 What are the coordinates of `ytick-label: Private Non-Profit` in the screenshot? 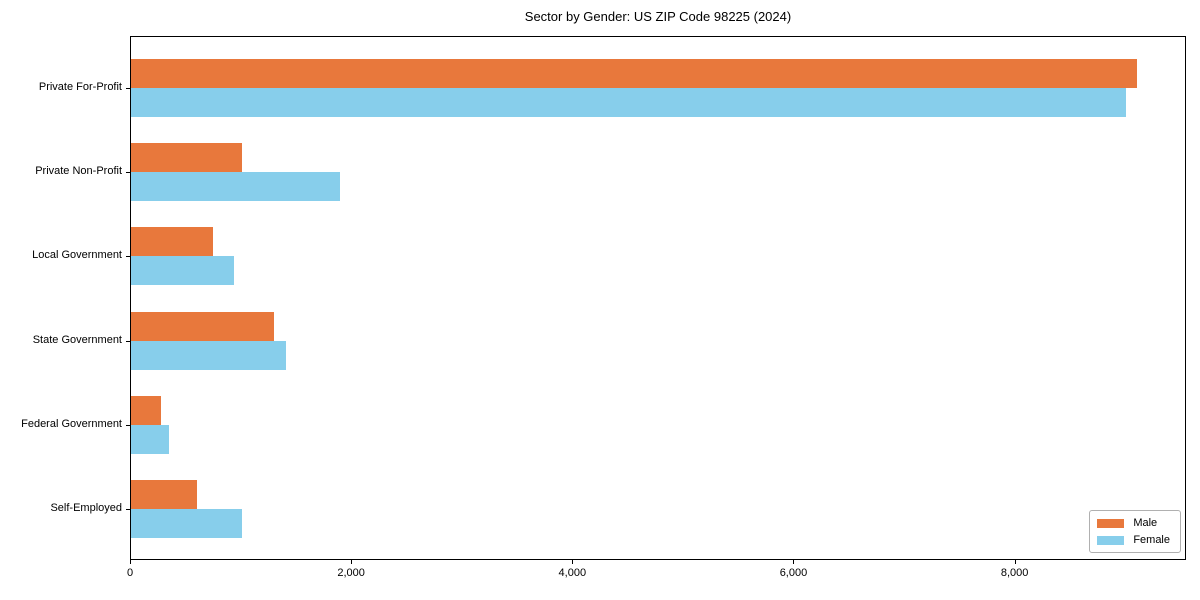 It's located at (78, 171).